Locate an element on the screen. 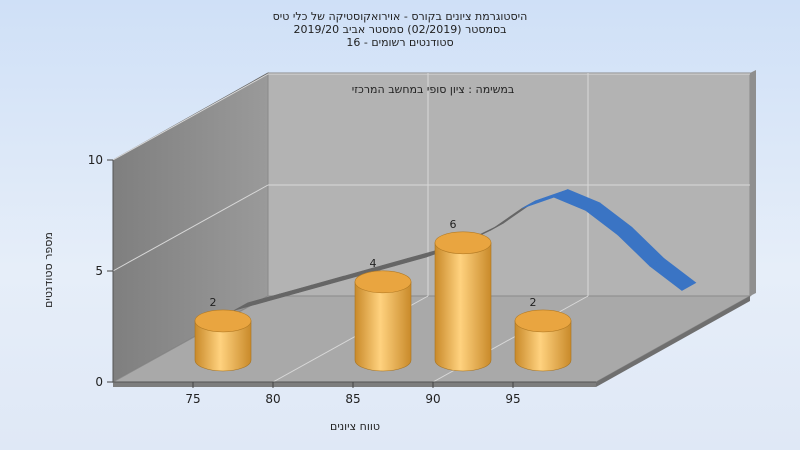  y-ticks: 0 5 10 is located at coordinates (100, 271).